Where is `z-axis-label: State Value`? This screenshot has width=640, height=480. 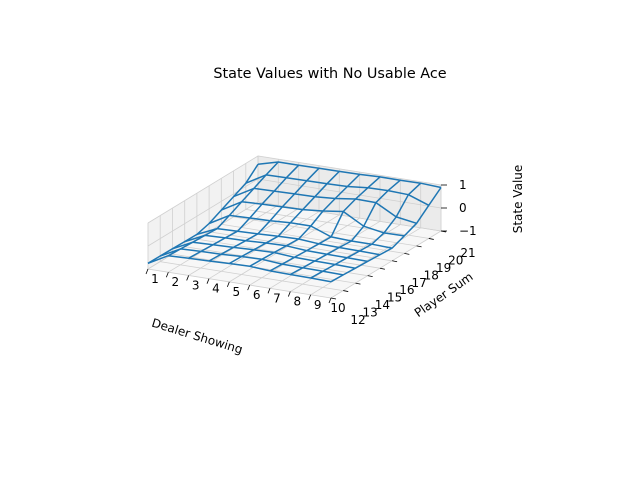 z-axis-label: State Value is located at coordinates (518, 199).